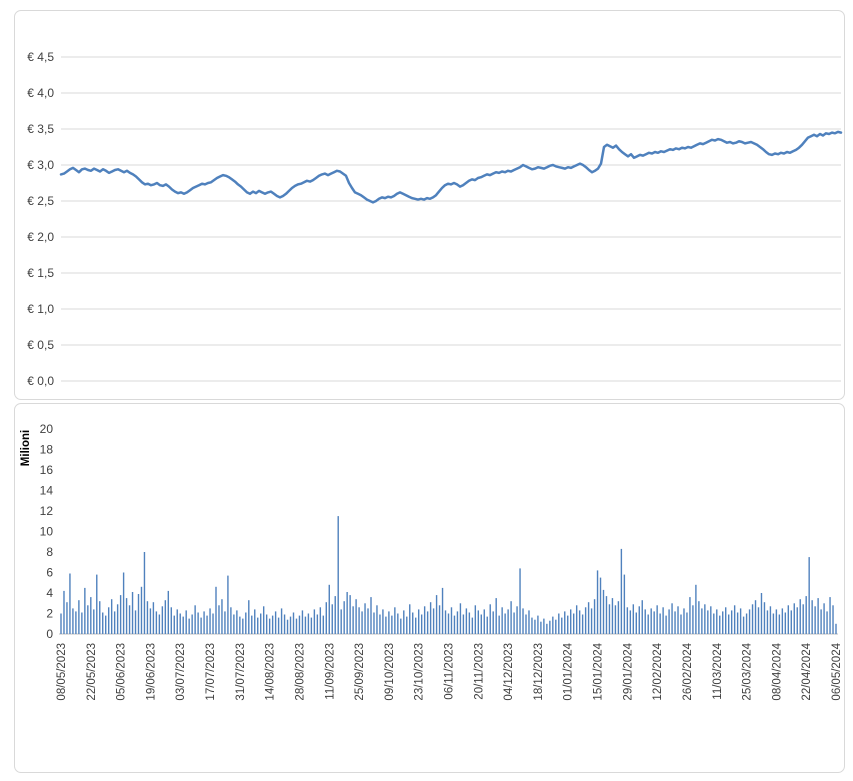  What do you see at coordinates (92, 672) in the screenshot?
I see `x-axis-tick-label: 22/05/2023` at bounding box center [92, 672].